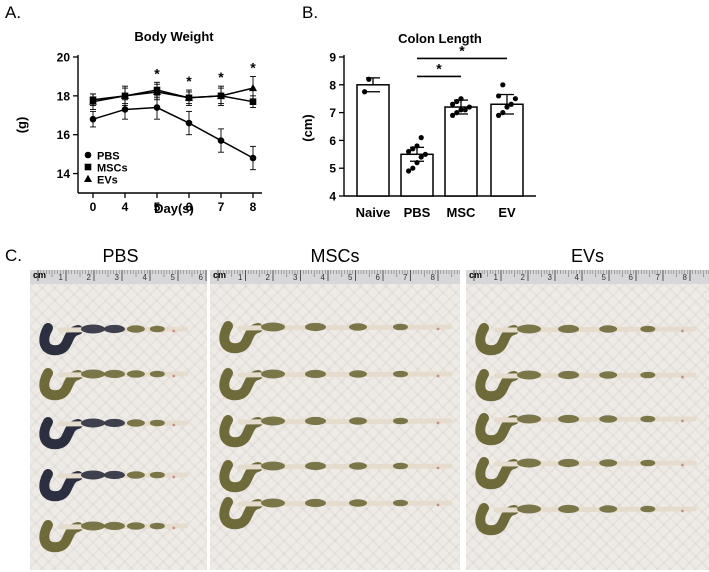  What do you see at coordinates (157, 207) in the screenshot?
I see `x-tick-label: 5` at bounding box center [157, 207].